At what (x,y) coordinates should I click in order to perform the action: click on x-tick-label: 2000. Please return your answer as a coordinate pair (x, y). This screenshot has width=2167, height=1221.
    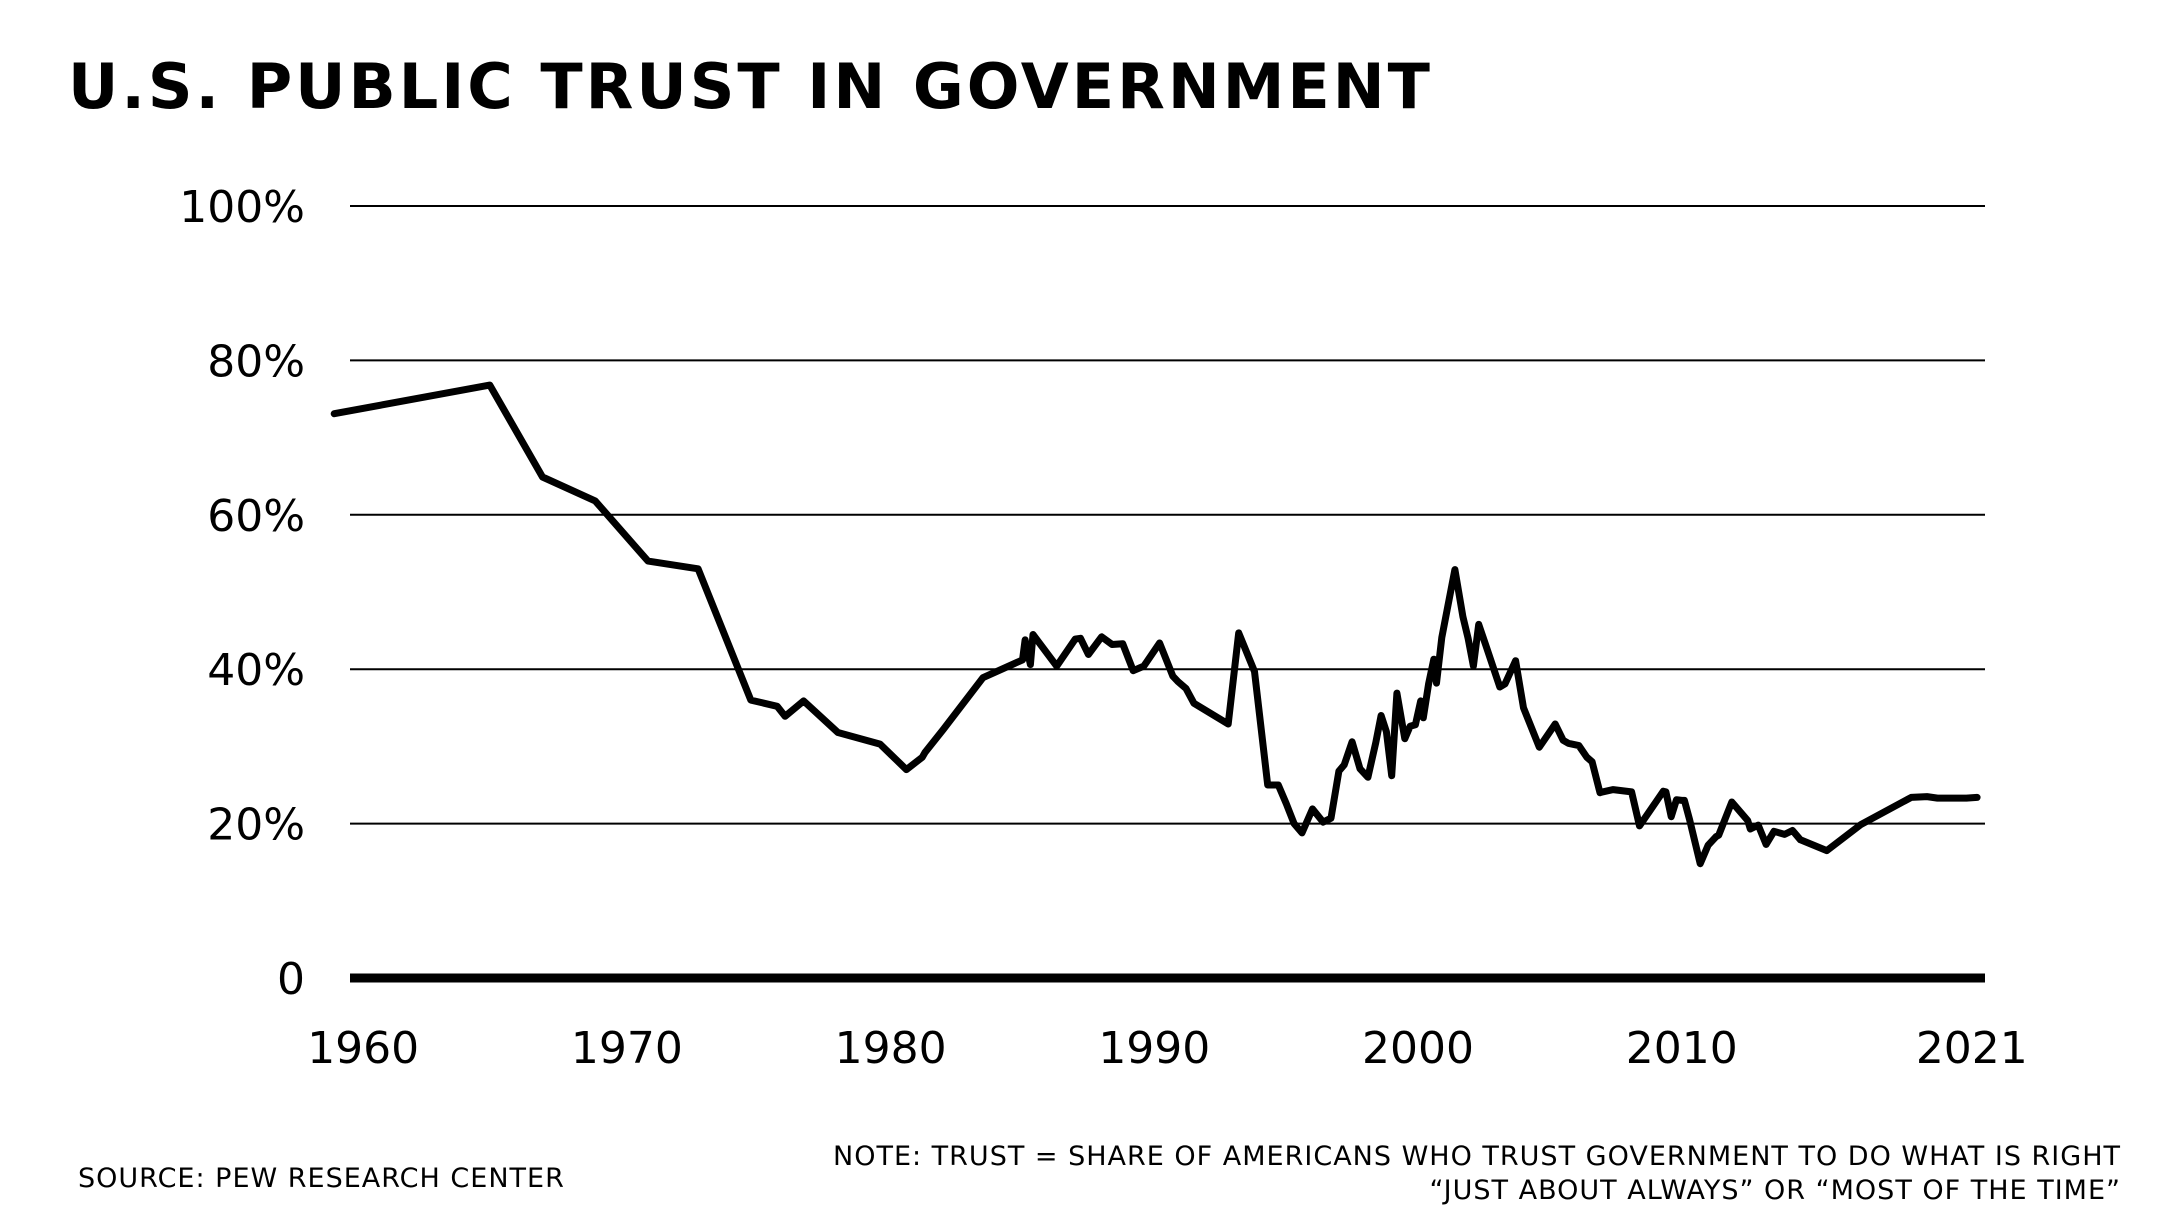
    Looking at the image, I should click on (1418, 1048).